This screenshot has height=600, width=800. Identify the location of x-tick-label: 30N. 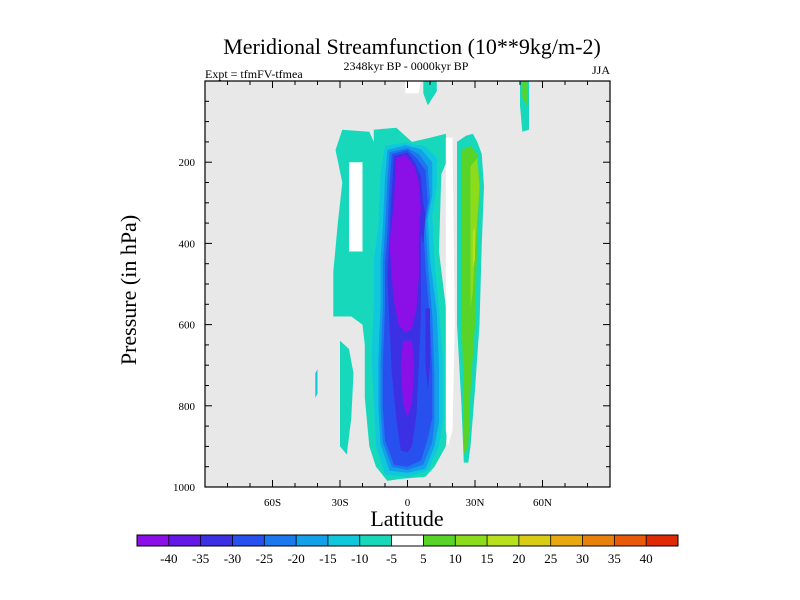
(475, 503).